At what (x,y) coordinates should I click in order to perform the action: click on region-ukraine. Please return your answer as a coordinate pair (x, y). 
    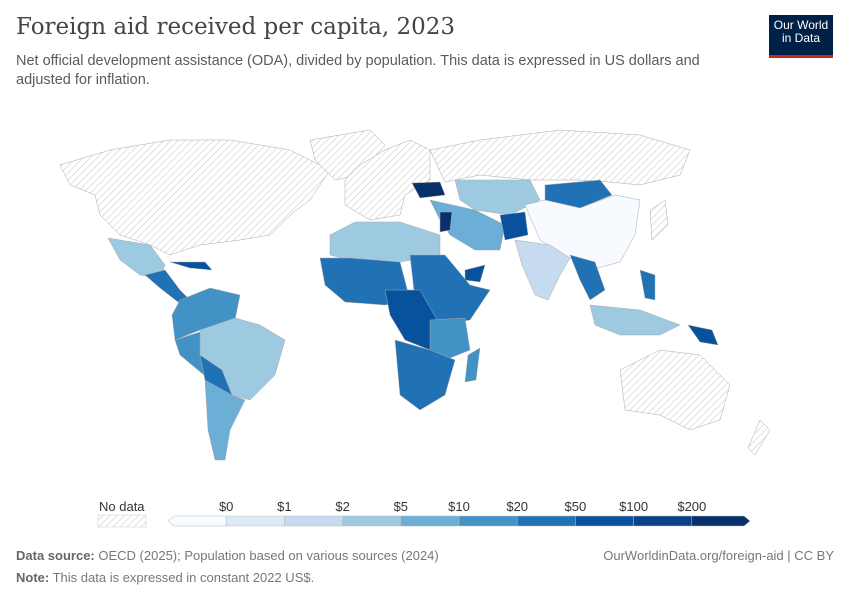
    Looking at the image, I should click on (428, 190).